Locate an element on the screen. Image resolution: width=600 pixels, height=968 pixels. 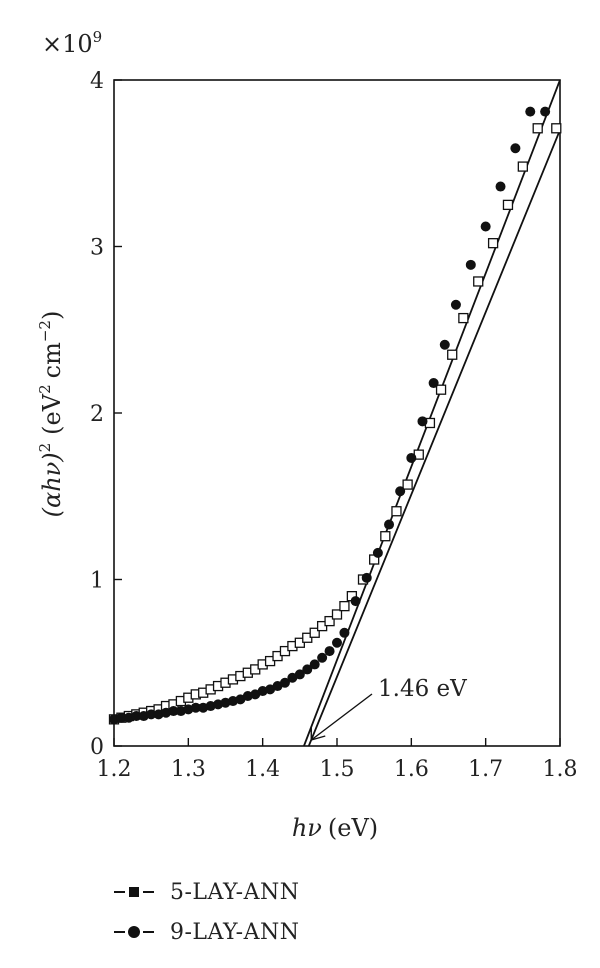
y-tick-label: 0 is located at coordinates (97, 747).